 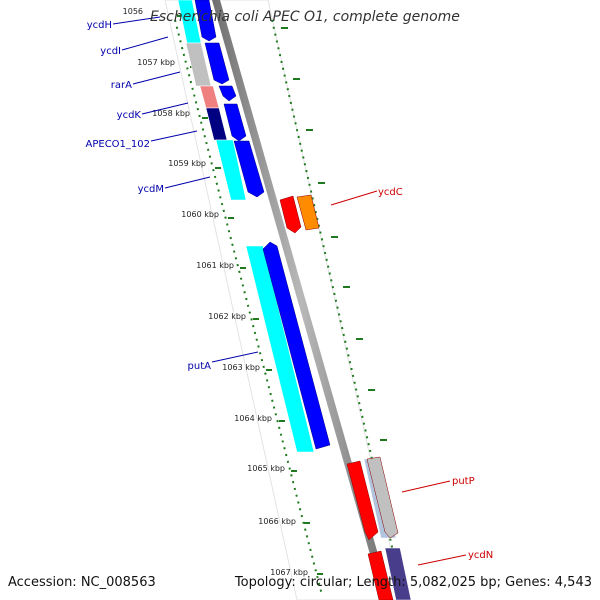 I want to click on accession-text: Accession: NC_008563, so click(x=82, y=582).